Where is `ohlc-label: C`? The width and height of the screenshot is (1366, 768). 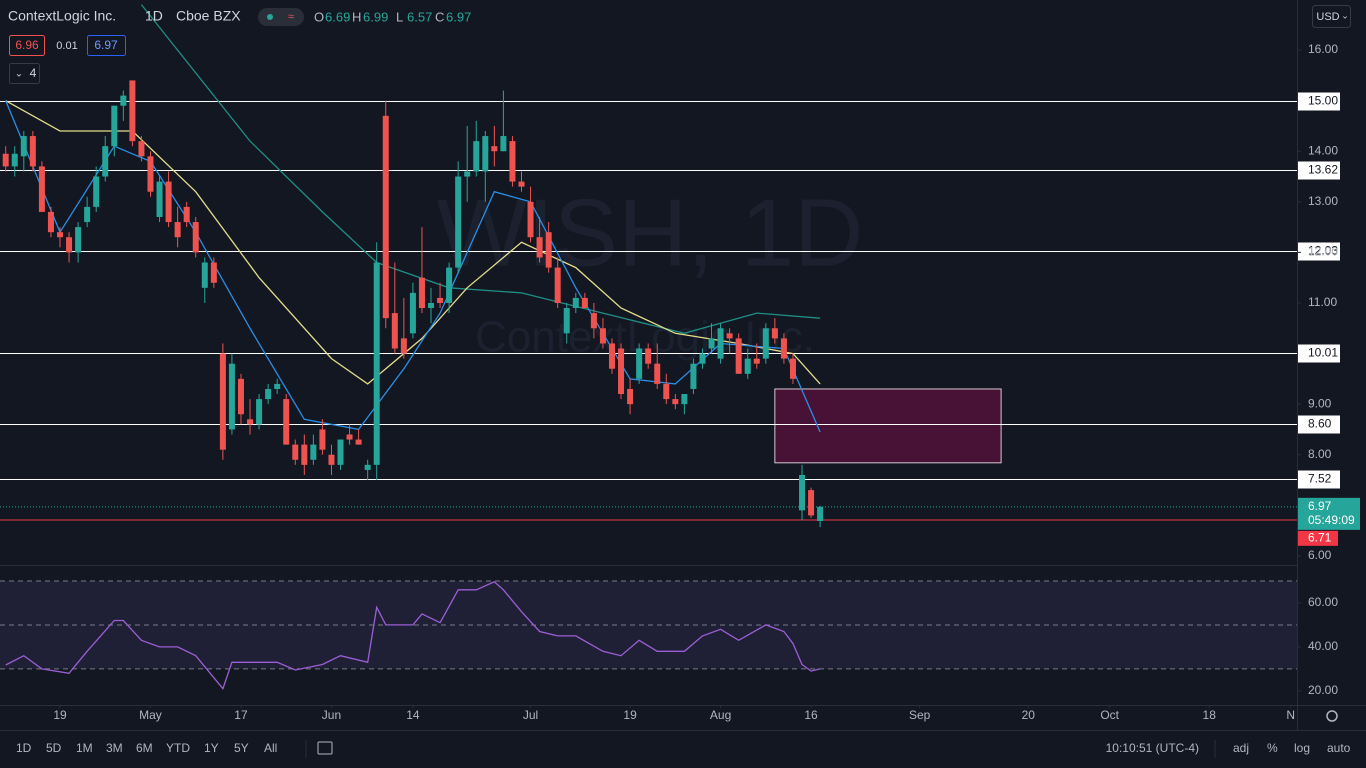 ohlc-label: C is located at coordinates (439, 16).